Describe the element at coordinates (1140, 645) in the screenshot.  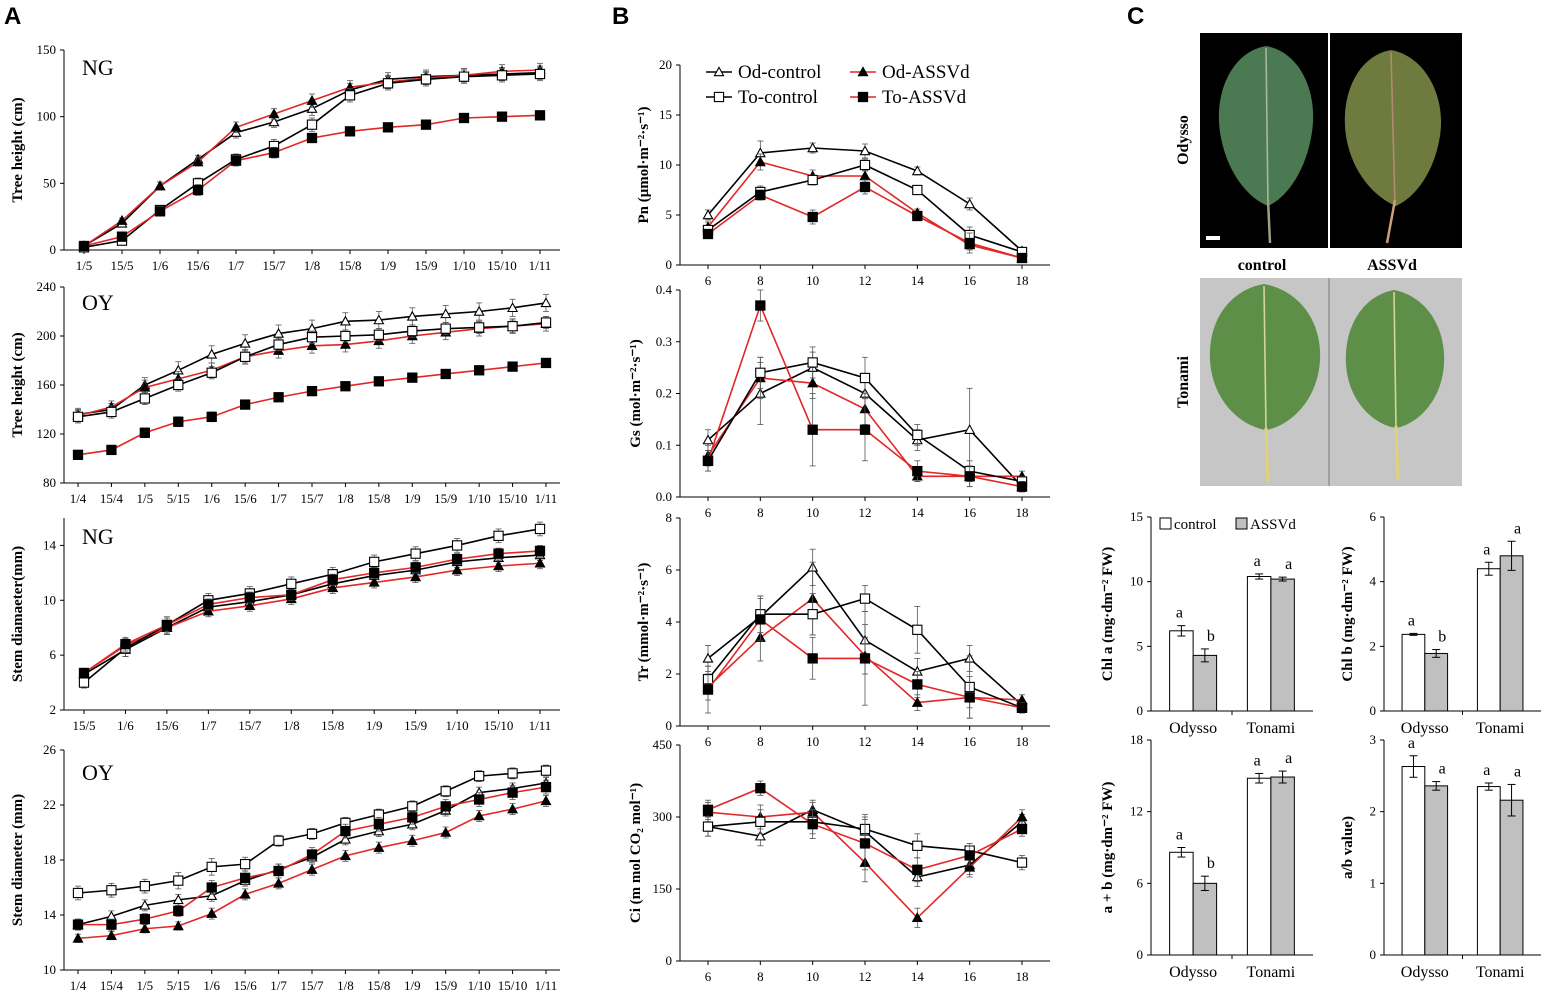
I see `y-tick-label: 5` at that location.